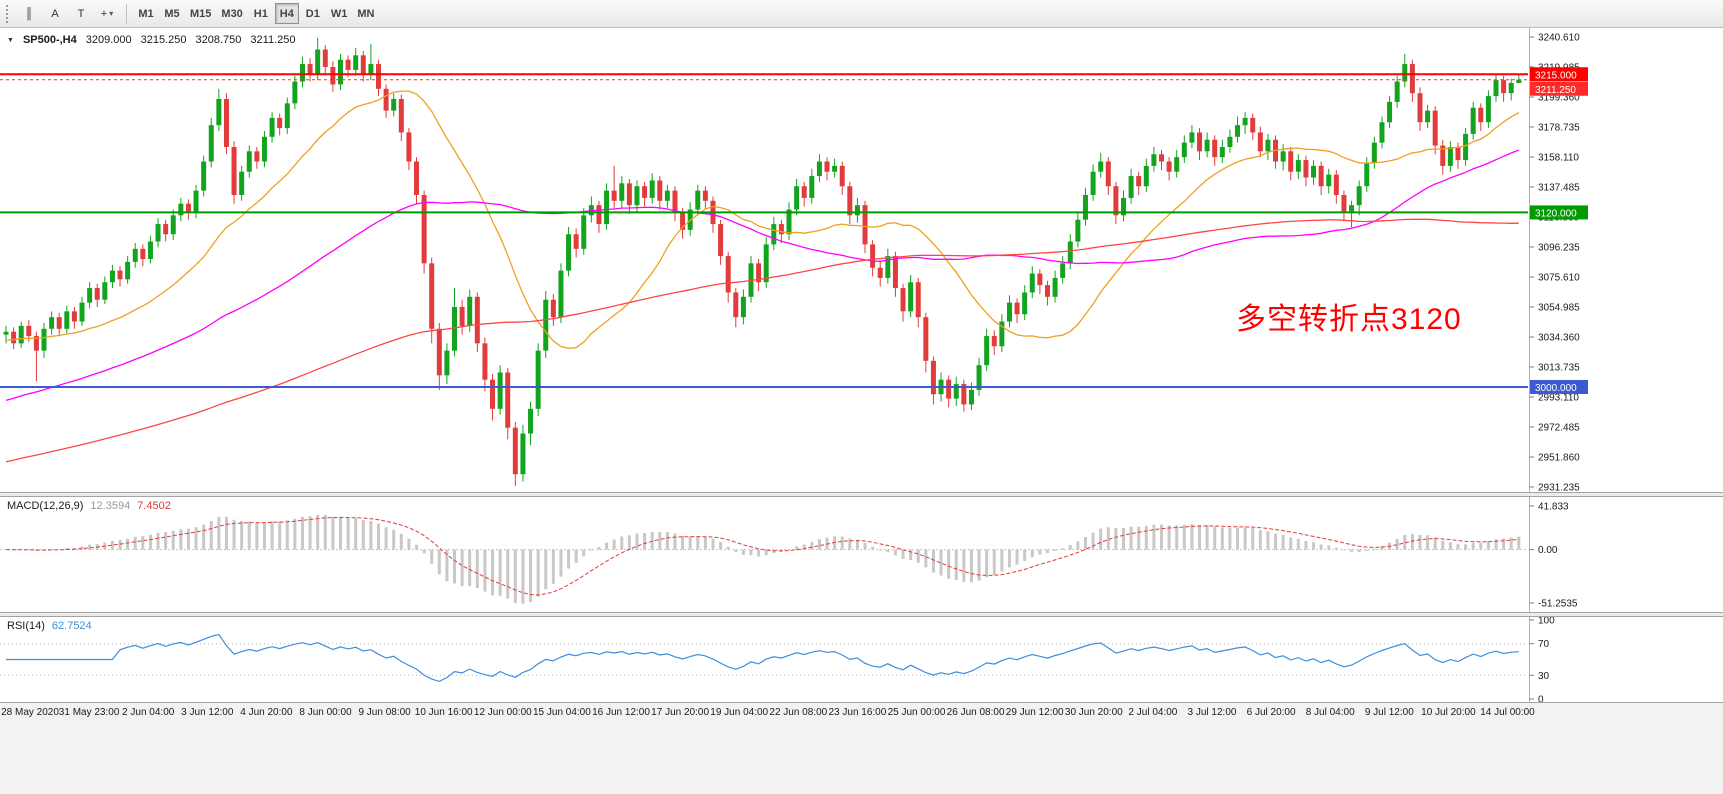  Describe the element at coordinates (312, 13) in the screenshot. I see `timeframe-button-d1: D1` at that location.